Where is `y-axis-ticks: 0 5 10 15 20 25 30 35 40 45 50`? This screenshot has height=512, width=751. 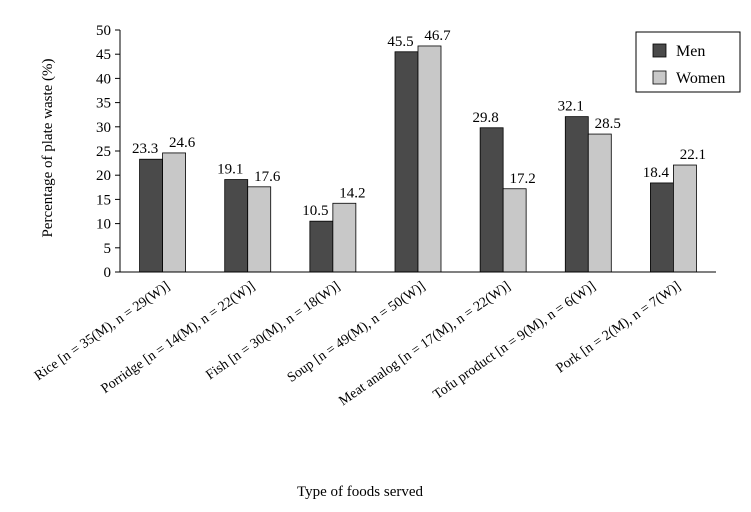 y-axis-ticks: 0 5 10 15 20 25 30 35 40 45 50 is located at coordinates (108, 152).